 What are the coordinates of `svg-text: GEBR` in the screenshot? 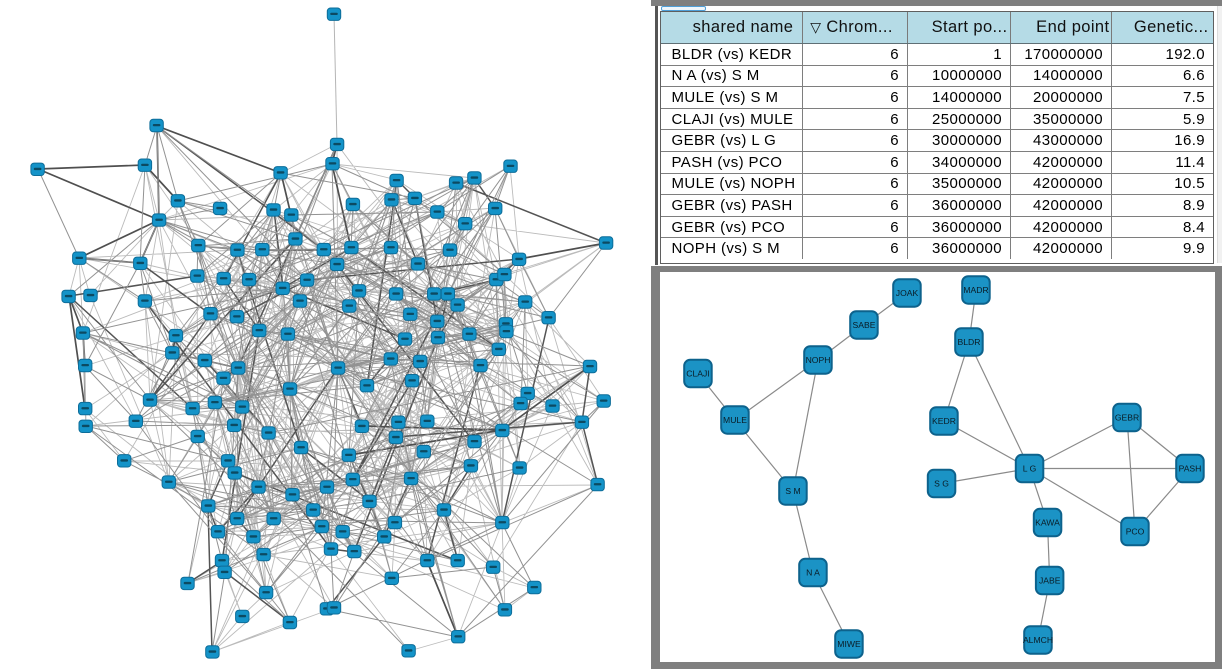 It's located at (1126, 417).